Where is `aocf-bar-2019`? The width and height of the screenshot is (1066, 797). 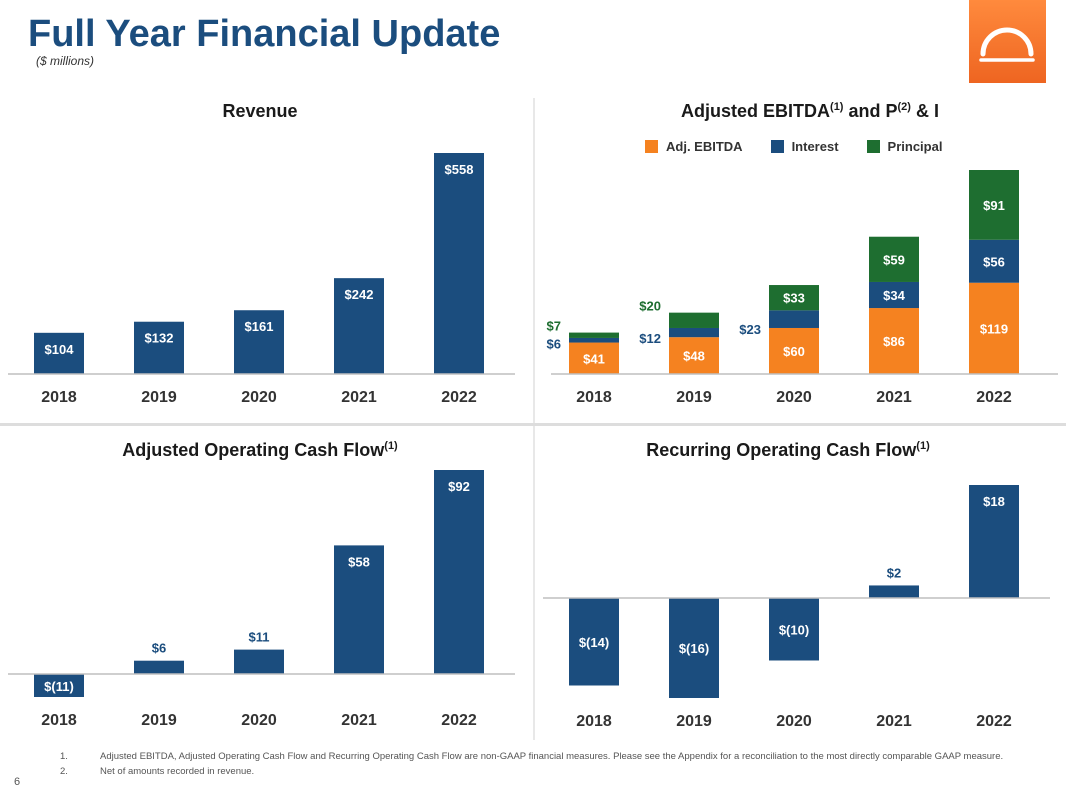
aocf-bar-2019 is located at coordinates (159, 667).